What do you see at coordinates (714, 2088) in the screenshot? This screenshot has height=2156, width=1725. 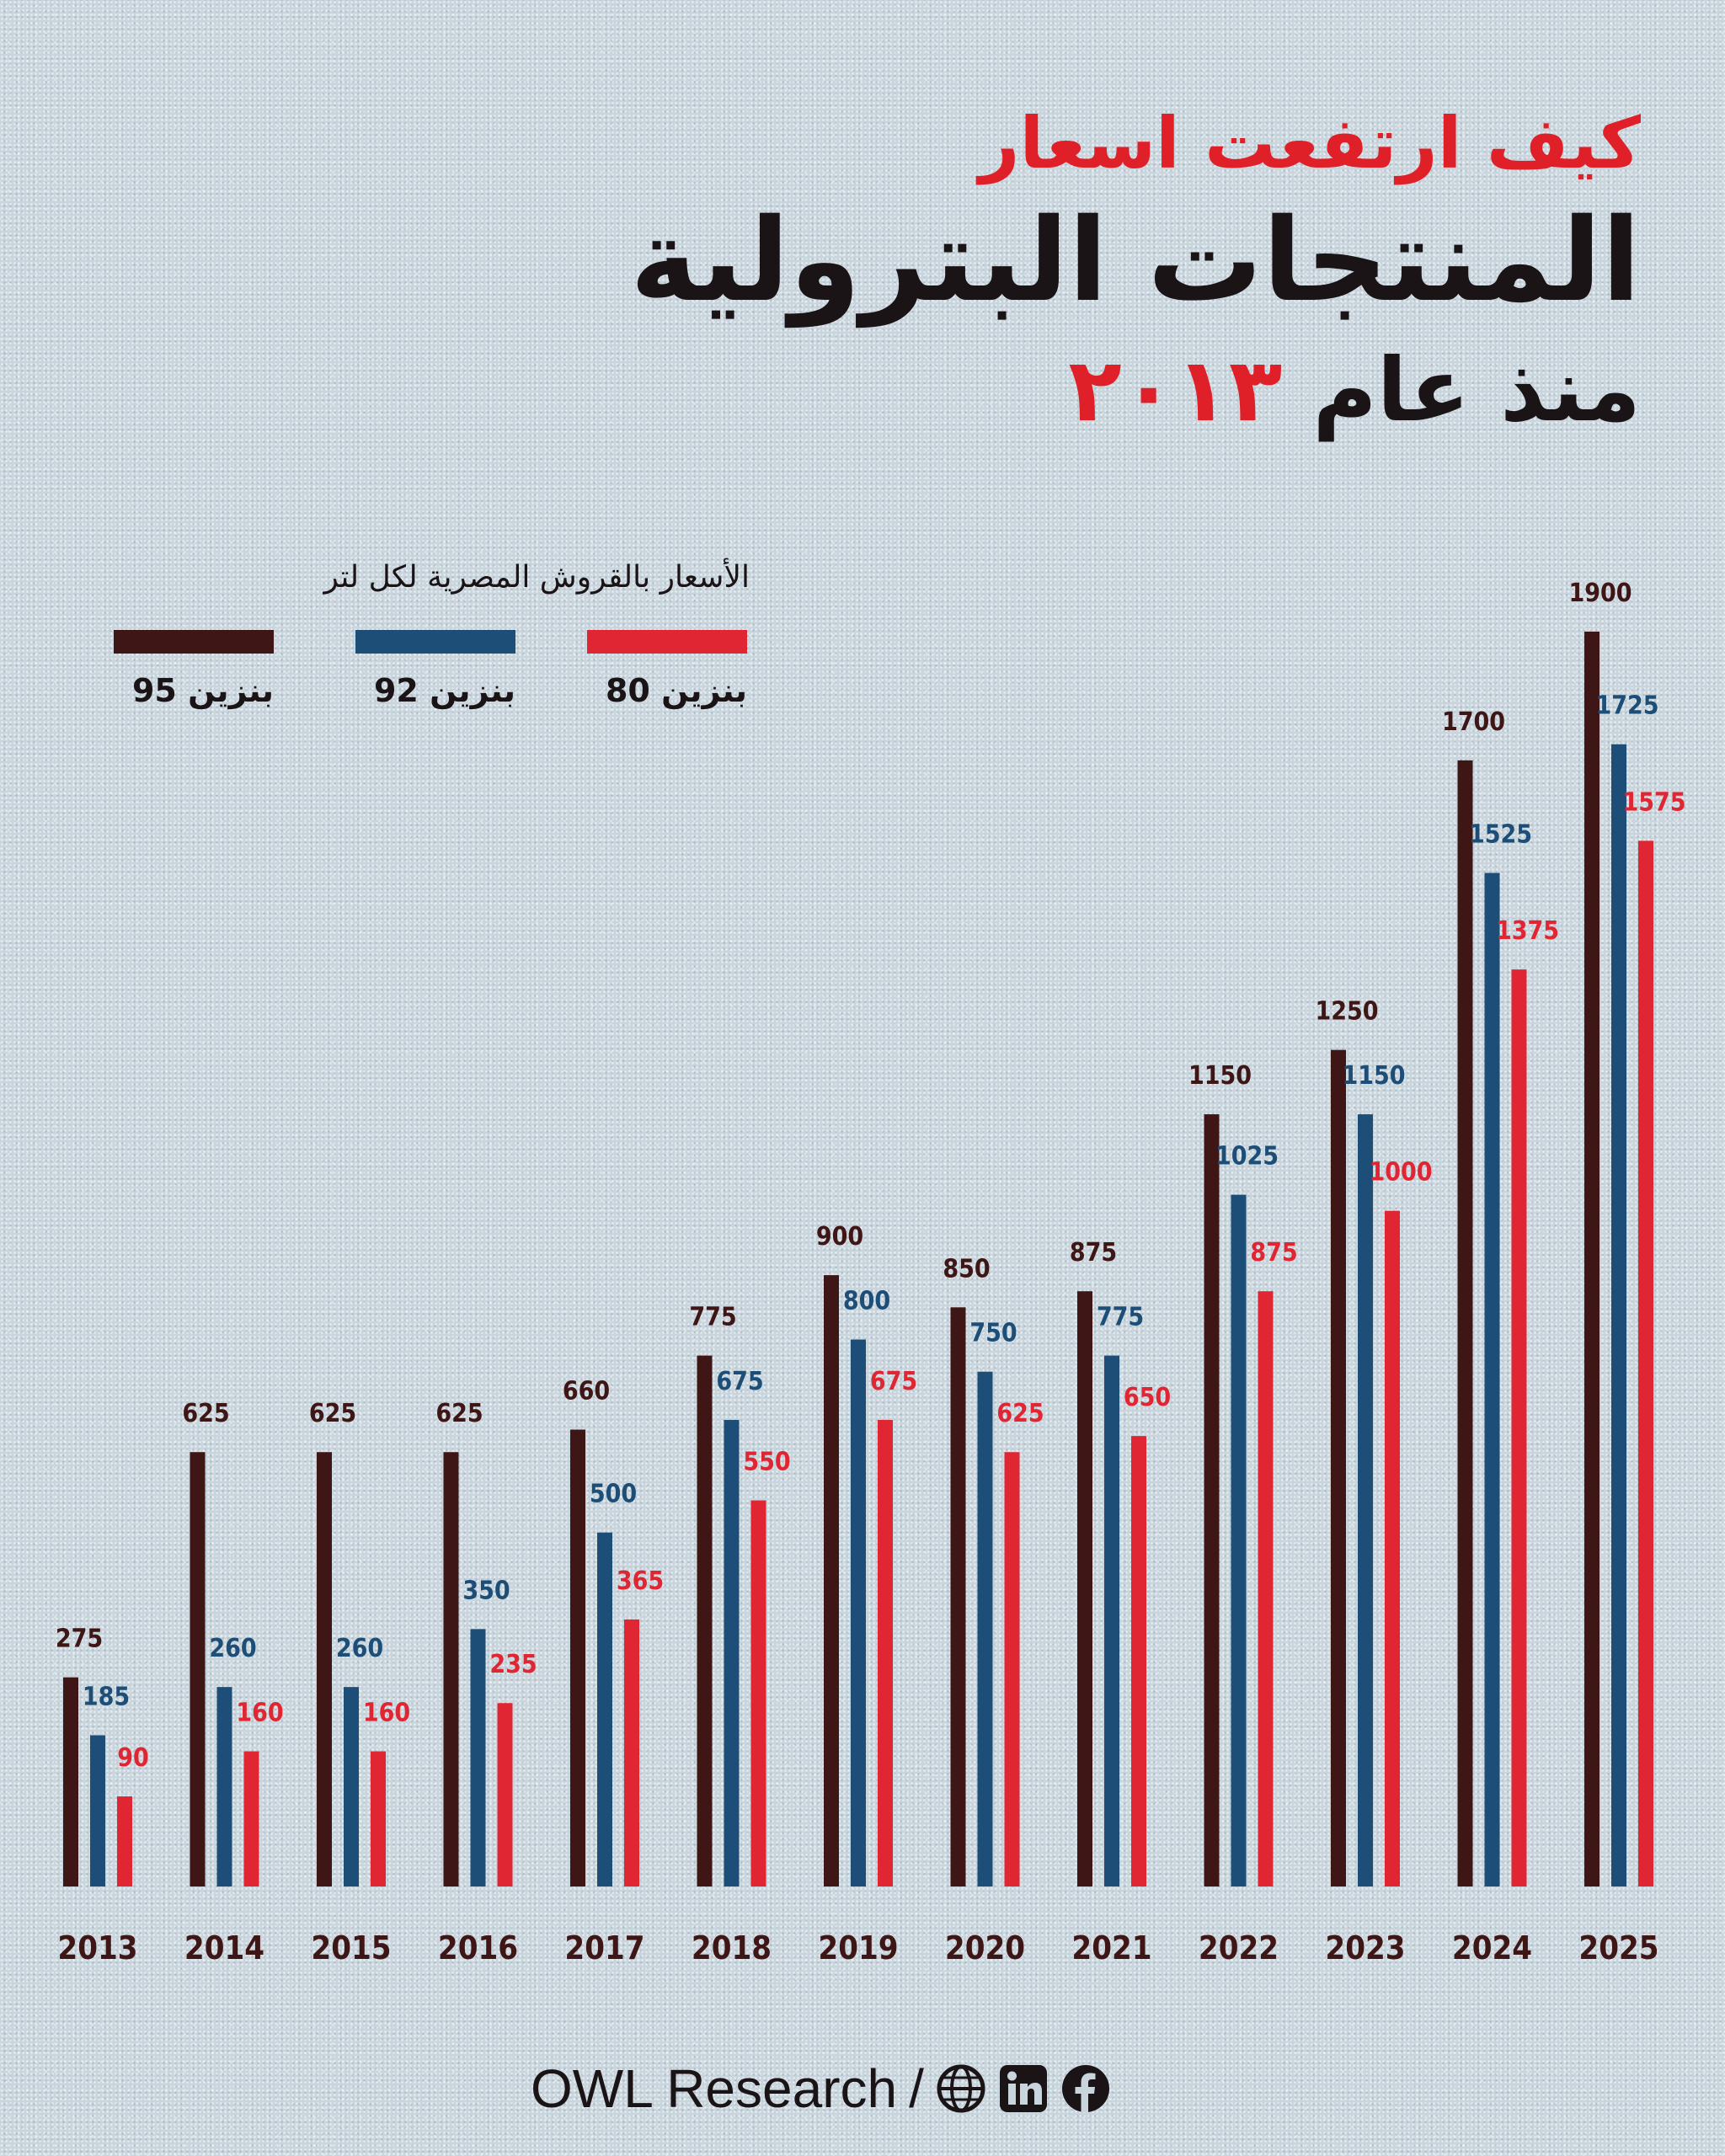 I see `footer-brand: OWL Research` at bounding box center [714, 2088].